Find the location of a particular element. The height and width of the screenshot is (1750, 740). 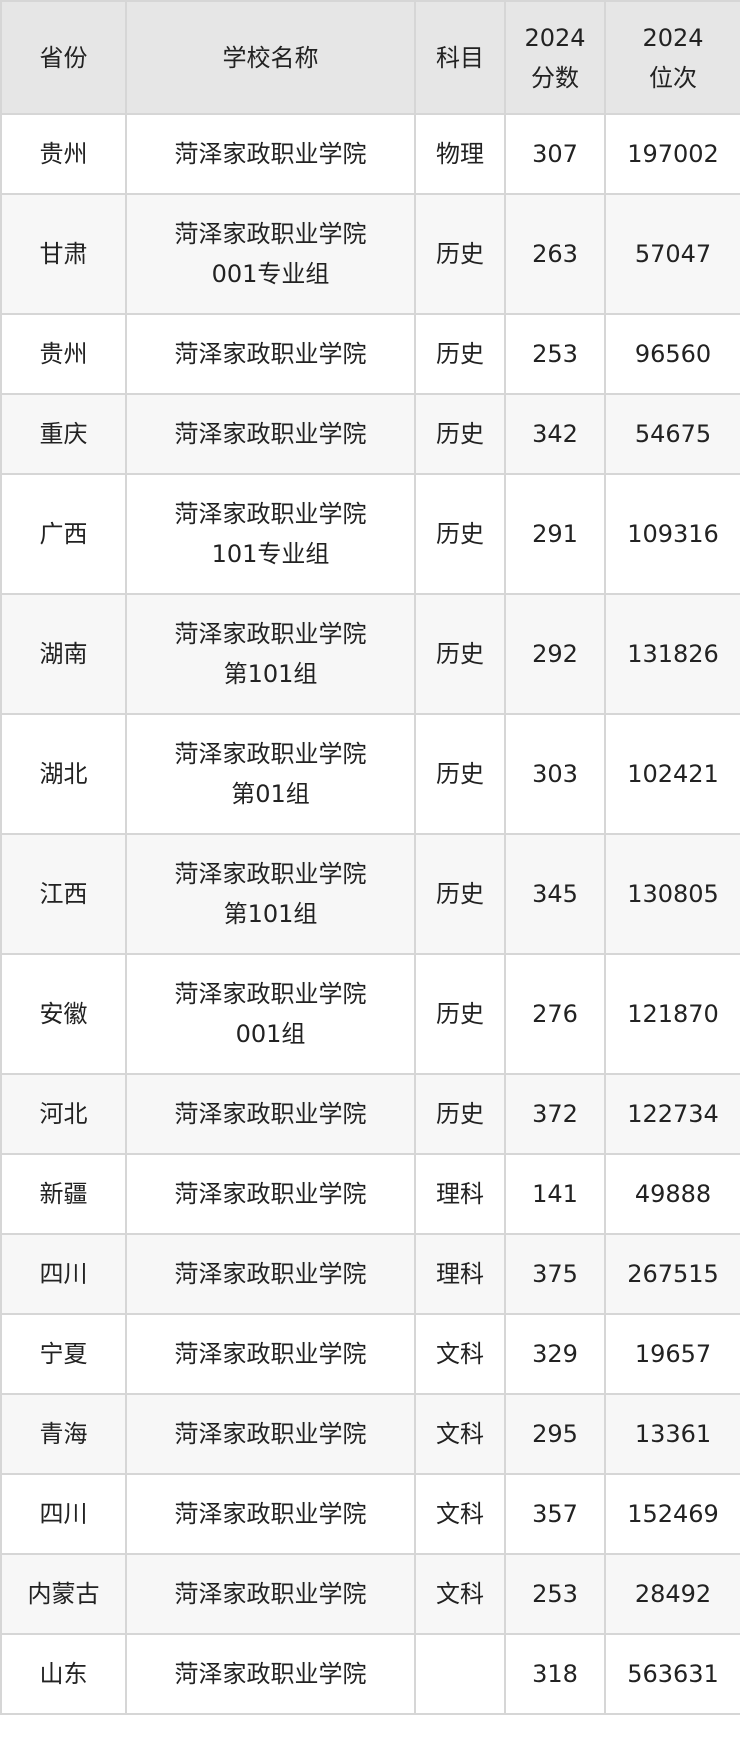

cell-province: 宁夏 is located at coordinates (63, 1354).